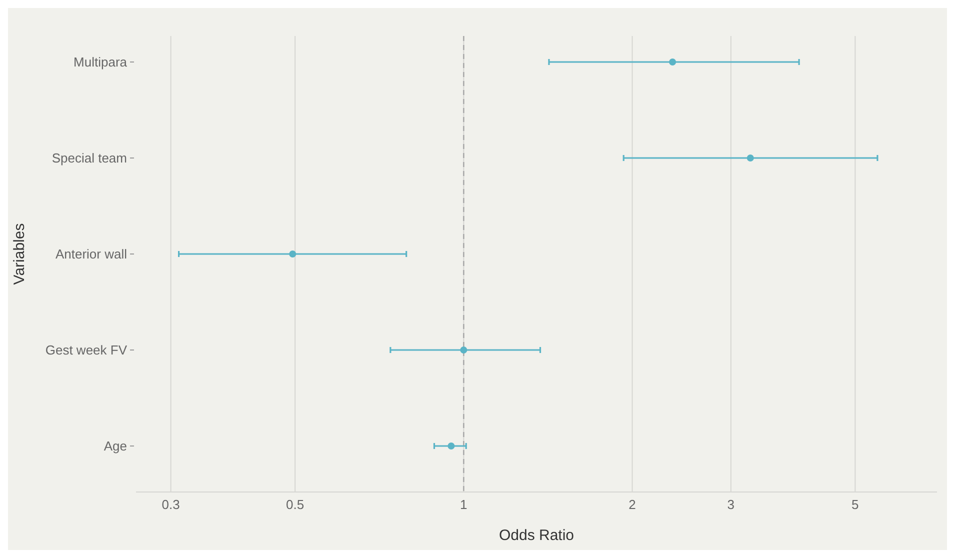 Image resolution: width=955 pixels, height=558 pixels. Describe the element at coordinates (89, 158) in the screenshot. I see `y-tick-label: Special team` at that location.